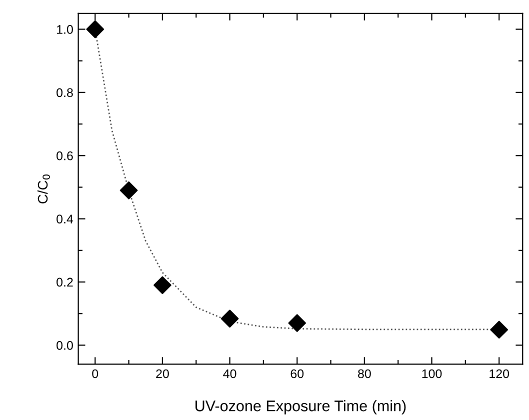  Describe the element at coordinates (65, 29) in the screenshot. I see `y-tick-label: 1.0` at that location.